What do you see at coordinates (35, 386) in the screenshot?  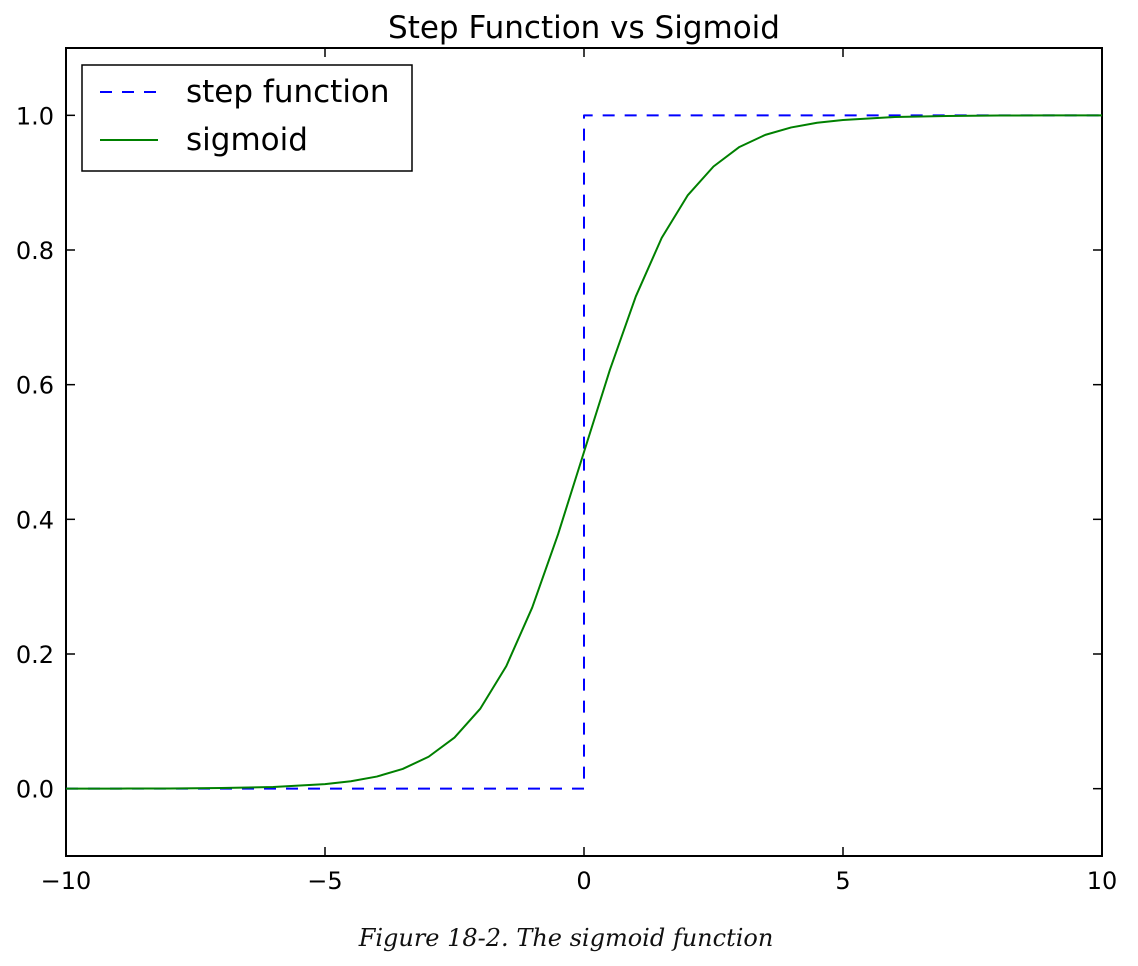 I see `y-tick-label: 0.6` at bounding box center [35, 386].